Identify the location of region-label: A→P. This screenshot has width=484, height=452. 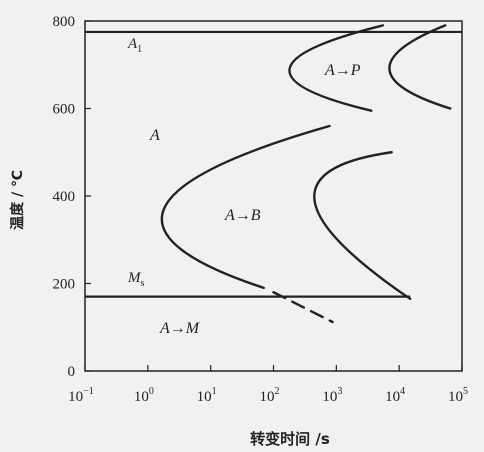
(342, 70).